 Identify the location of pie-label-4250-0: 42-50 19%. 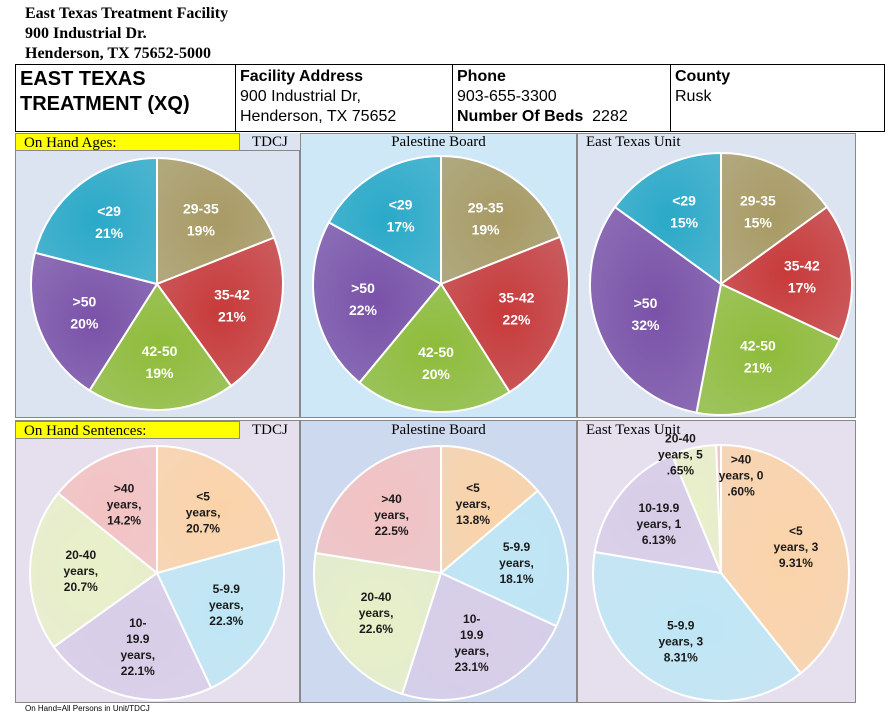
(160, 362).